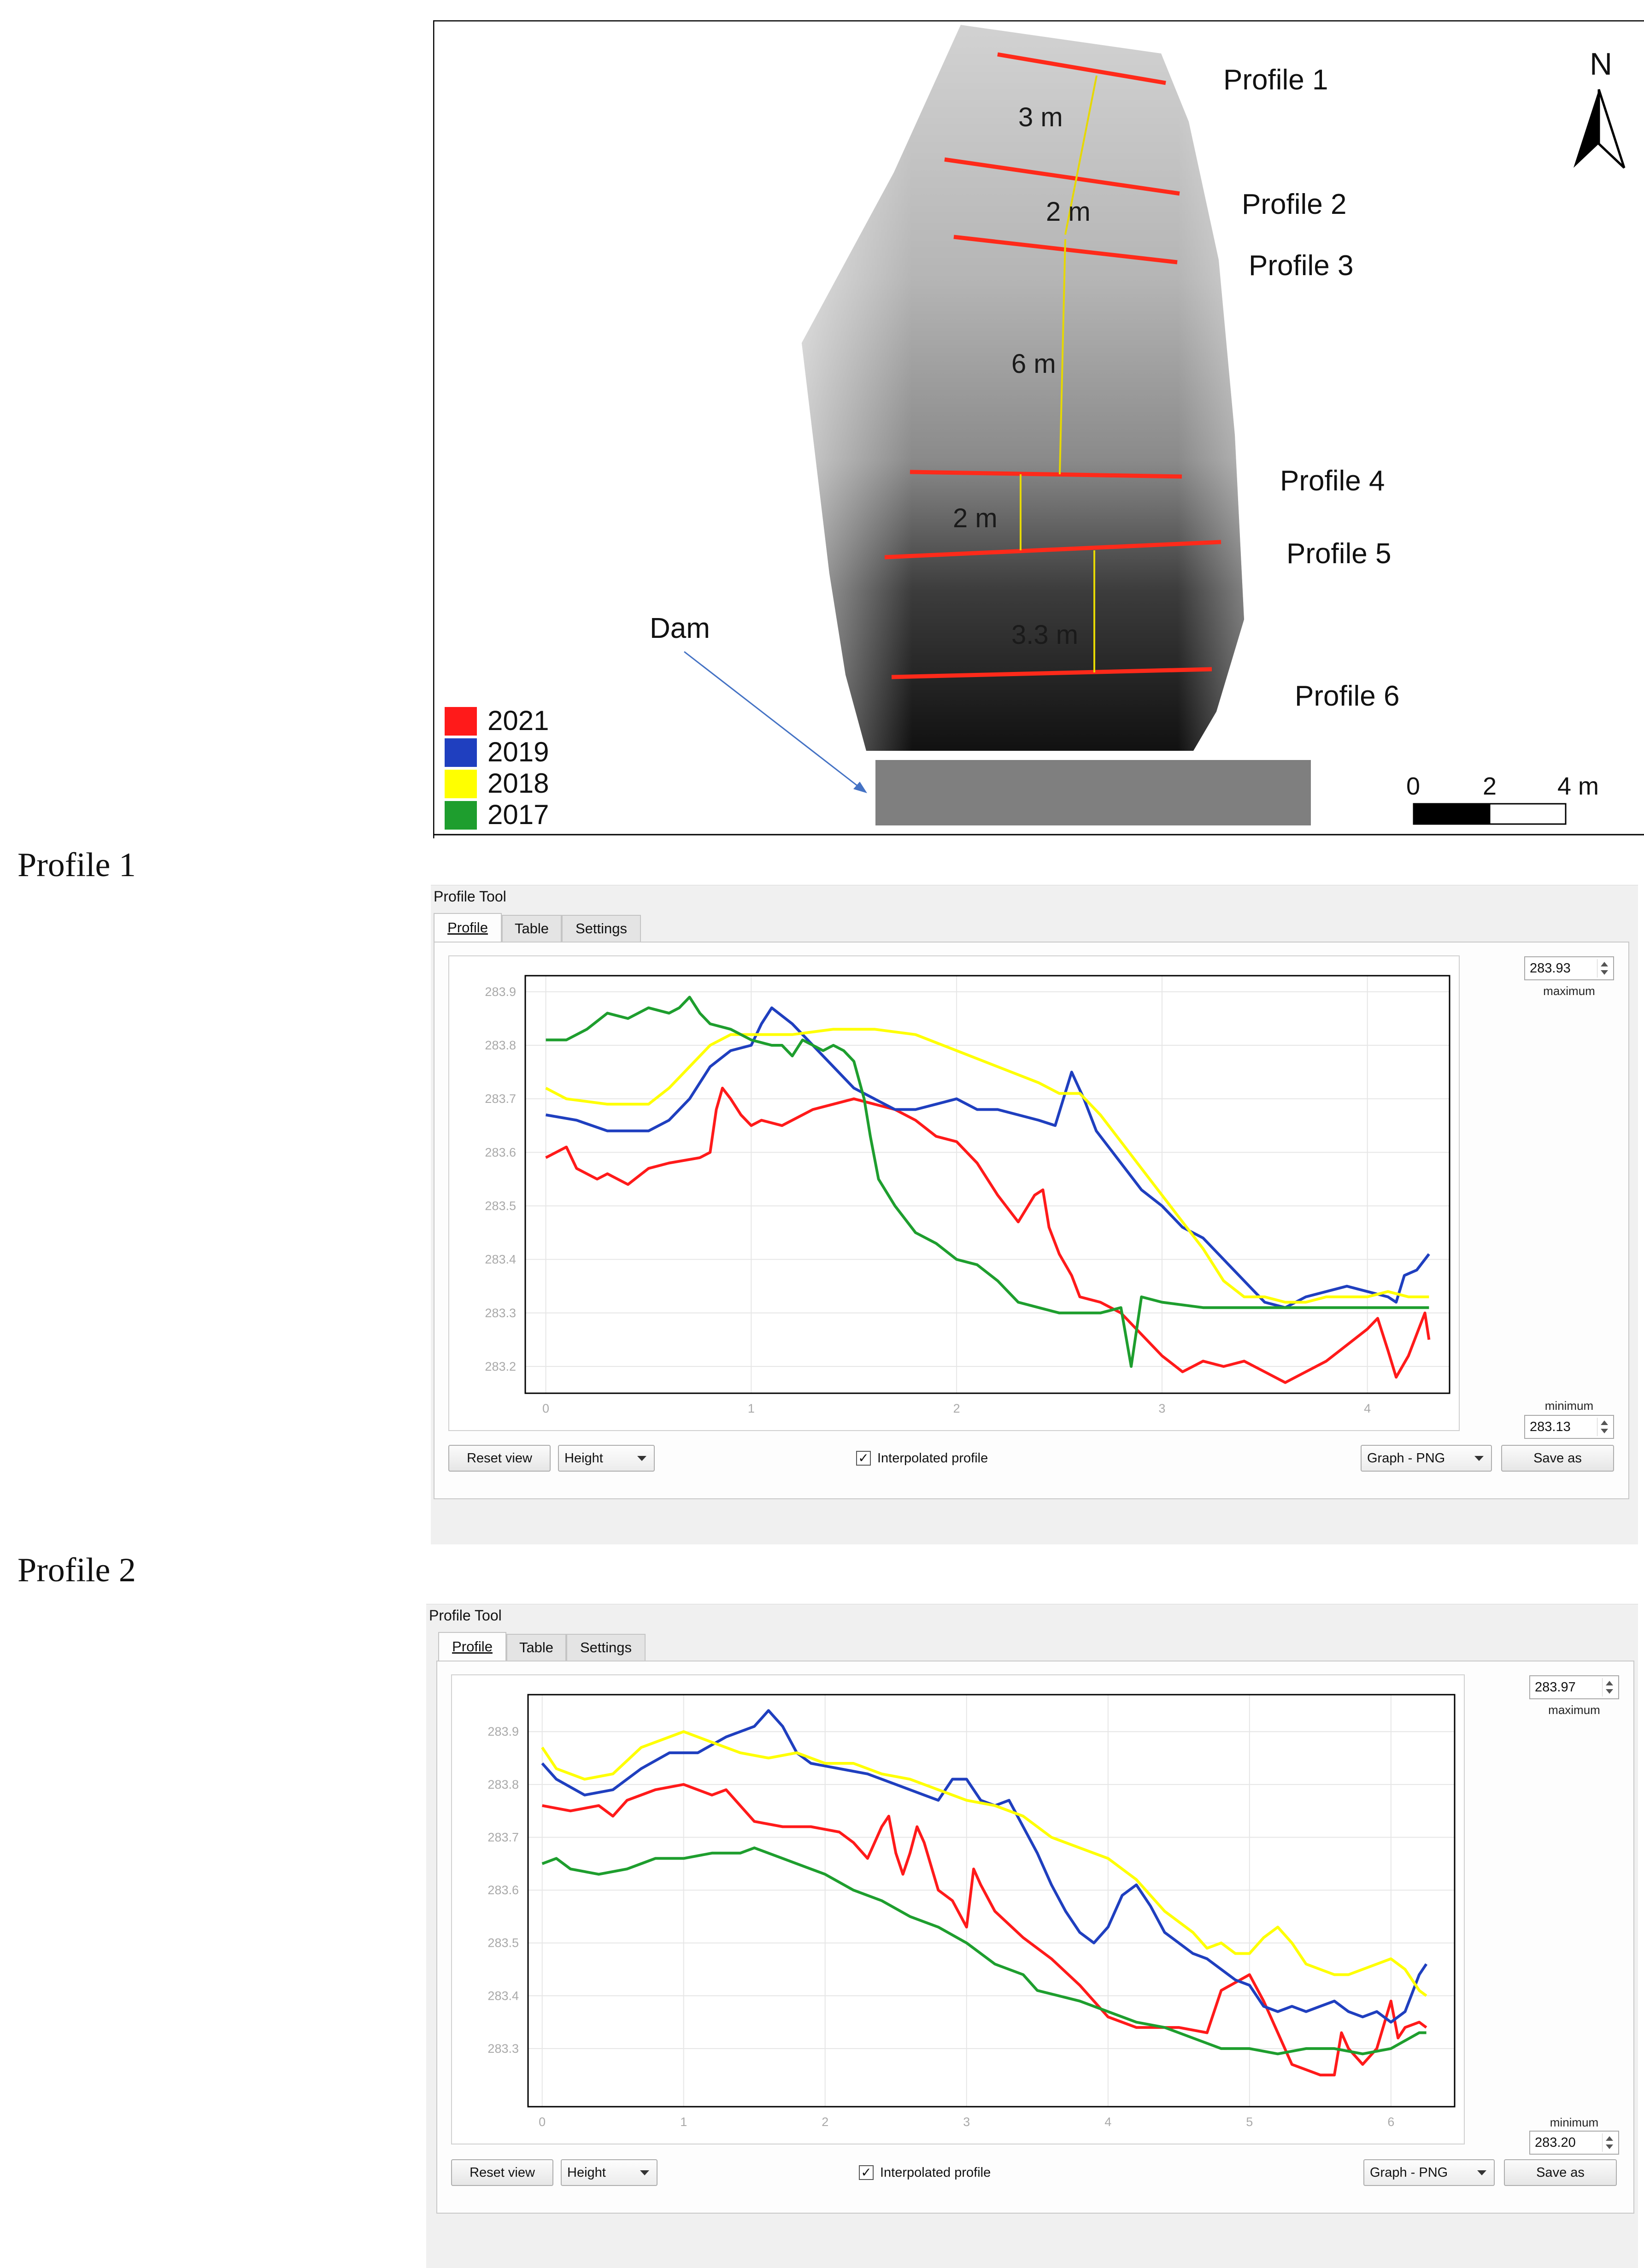 Image resolution: width=1644 pixels, height=2268 pixels. What do you see at coordinates (1569, 1427) in the screenshot?
I see `minimum-spinbox: 283.13` at bounding box center [1569, 1427].